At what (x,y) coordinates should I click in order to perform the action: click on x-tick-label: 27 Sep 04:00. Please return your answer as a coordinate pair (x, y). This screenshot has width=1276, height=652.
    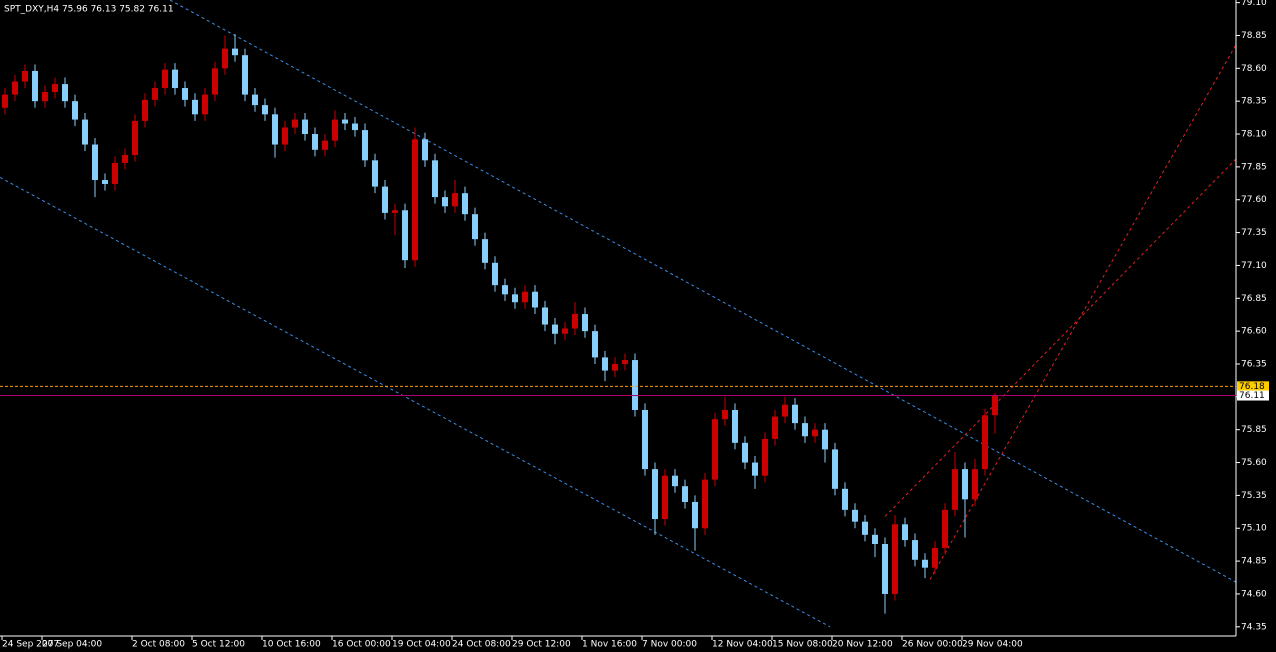
    Looking at the image, I should click on (72, 645).